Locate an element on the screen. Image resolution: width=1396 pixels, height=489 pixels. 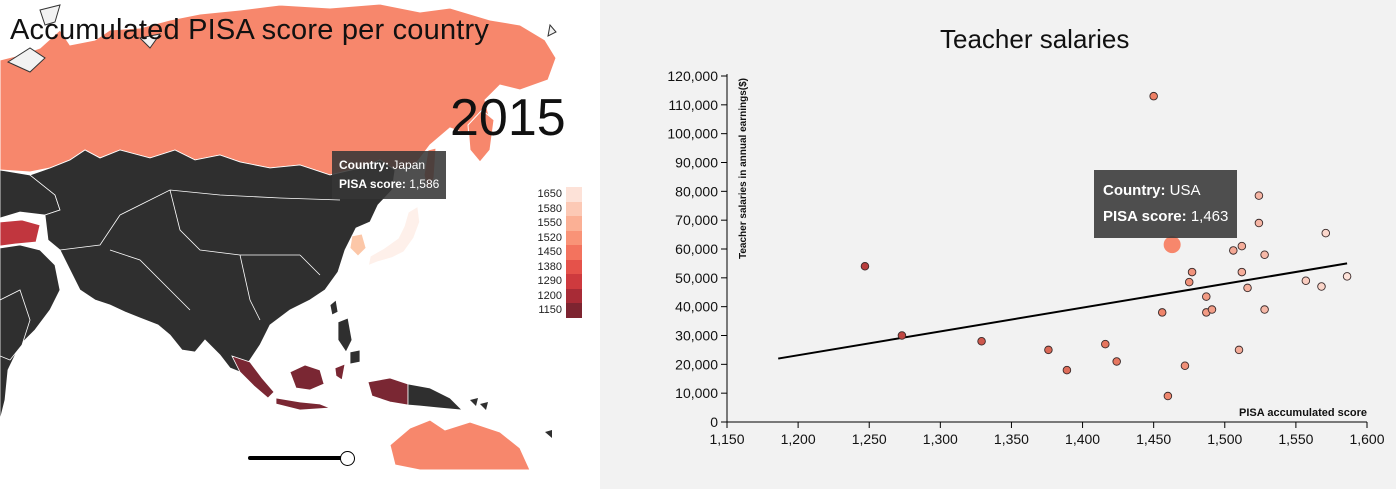
legend-label: 1200 is located at coordinates (549, 295).